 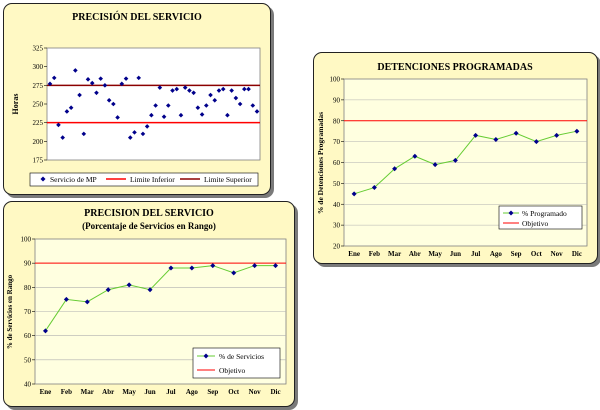 I want to click on y-tick-label: 200, so click(x=38, y=142).